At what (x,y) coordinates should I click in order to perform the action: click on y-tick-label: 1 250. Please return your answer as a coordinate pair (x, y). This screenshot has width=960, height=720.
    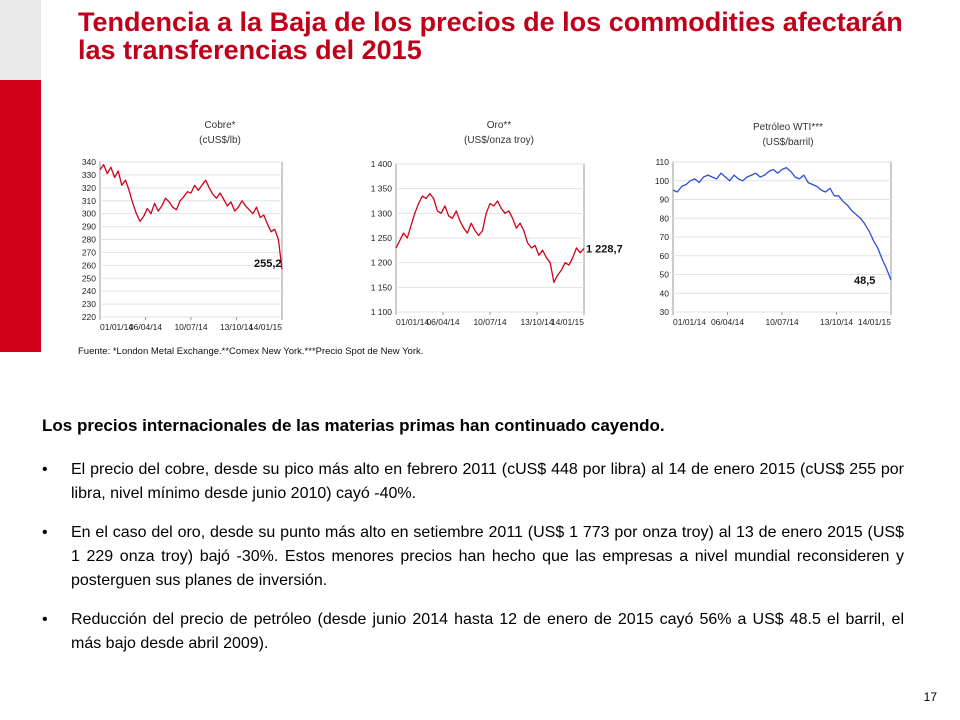
    Looking at the image, I should click on (382, 238).